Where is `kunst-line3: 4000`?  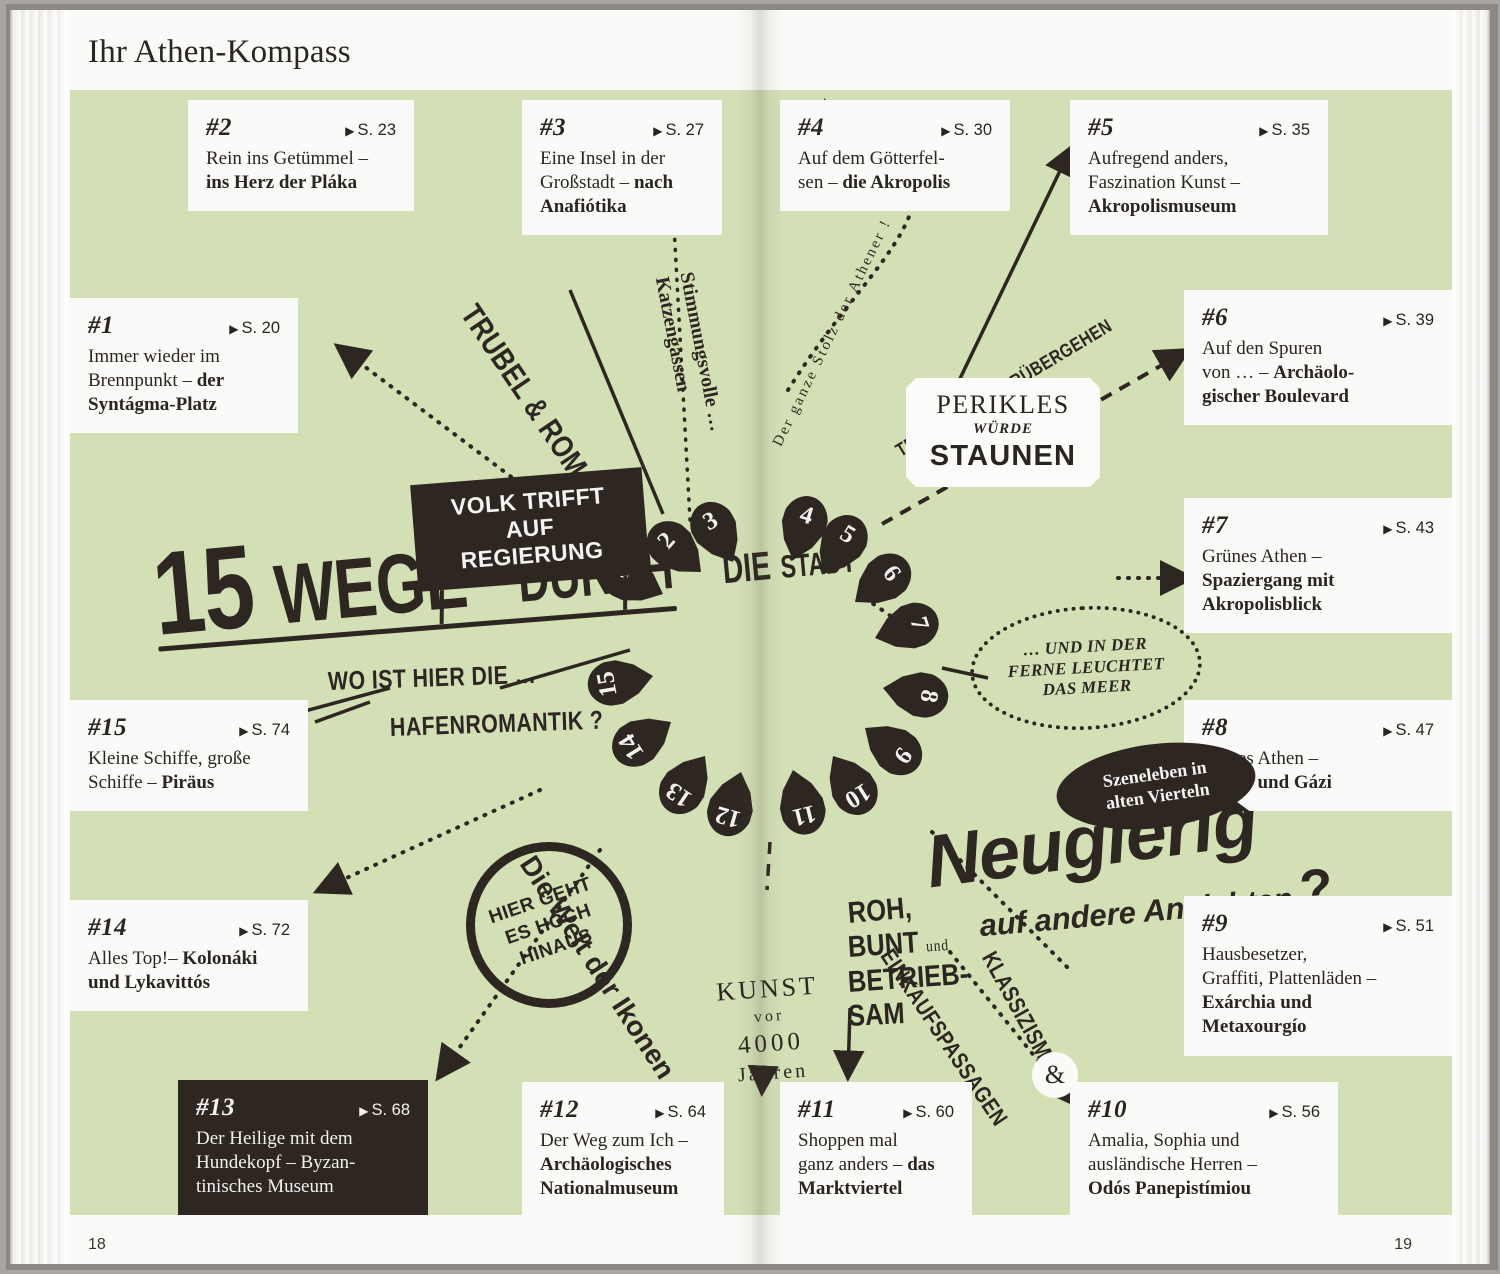 kunst-line3: 4000 is located at coordinates (771, 1043).